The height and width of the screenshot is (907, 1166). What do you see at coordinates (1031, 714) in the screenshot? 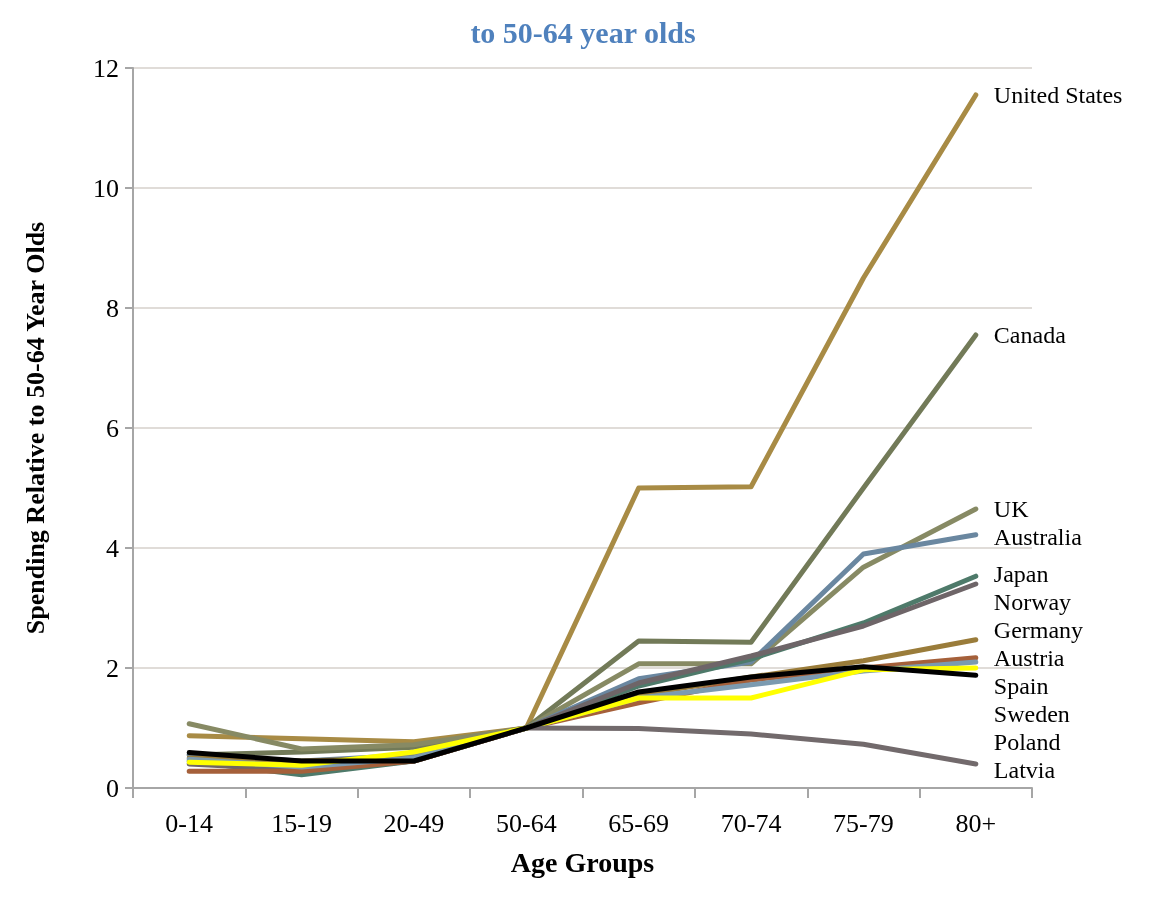
I see `series-label: Sweden` at bounding box center [1031, 714].